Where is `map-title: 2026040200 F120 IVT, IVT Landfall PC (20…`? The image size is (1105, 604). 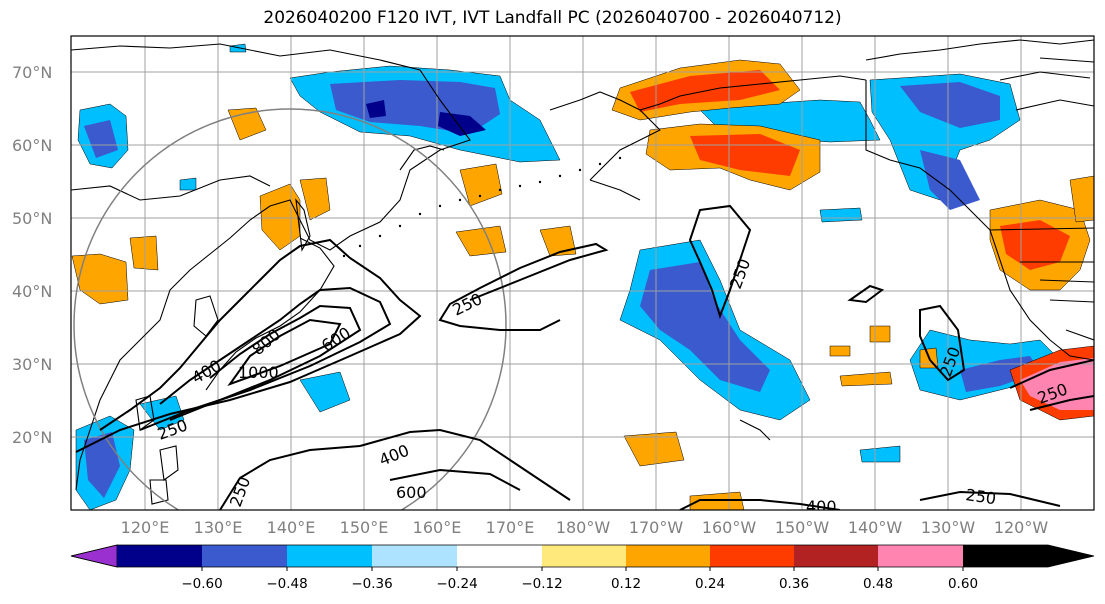
map-title: 2026040200 F120 IVT, IVT Landfall PC (20… is located at coordinates (552, 18).